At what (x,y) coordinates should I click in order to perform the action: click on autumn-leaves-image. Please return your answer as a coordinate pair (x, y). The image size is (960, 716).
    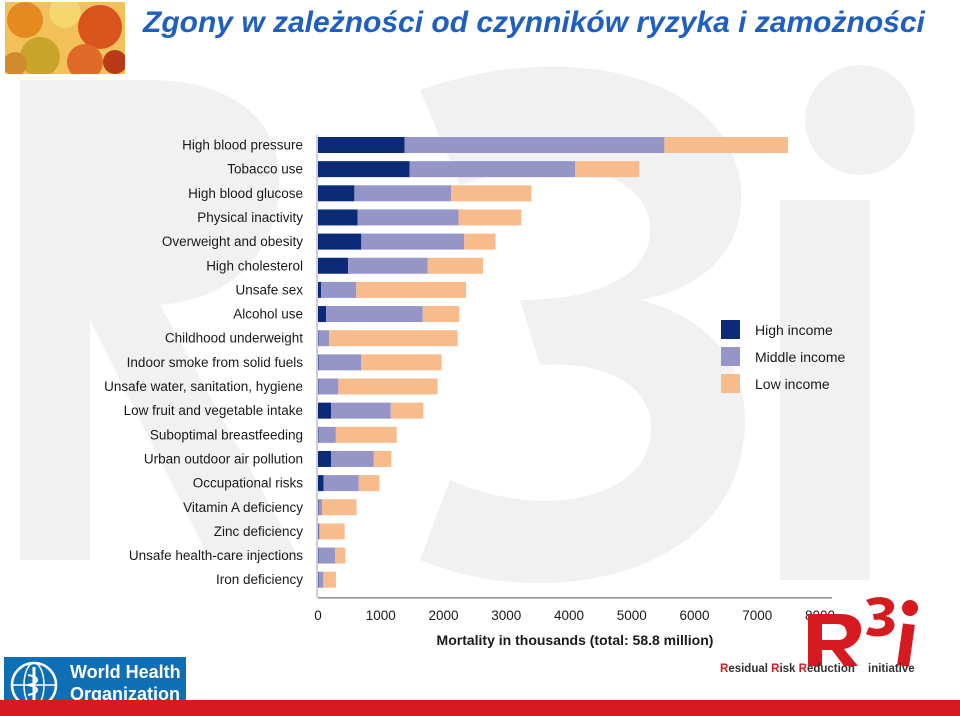
    Looking at the image, I should click on (65, 38).